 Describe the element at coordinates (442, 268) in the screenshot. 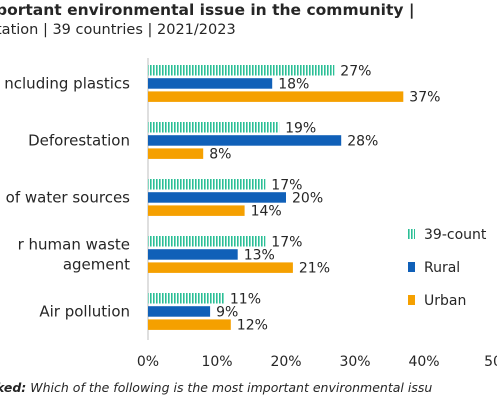

I see `legend-label-rural: Rural` at that location.